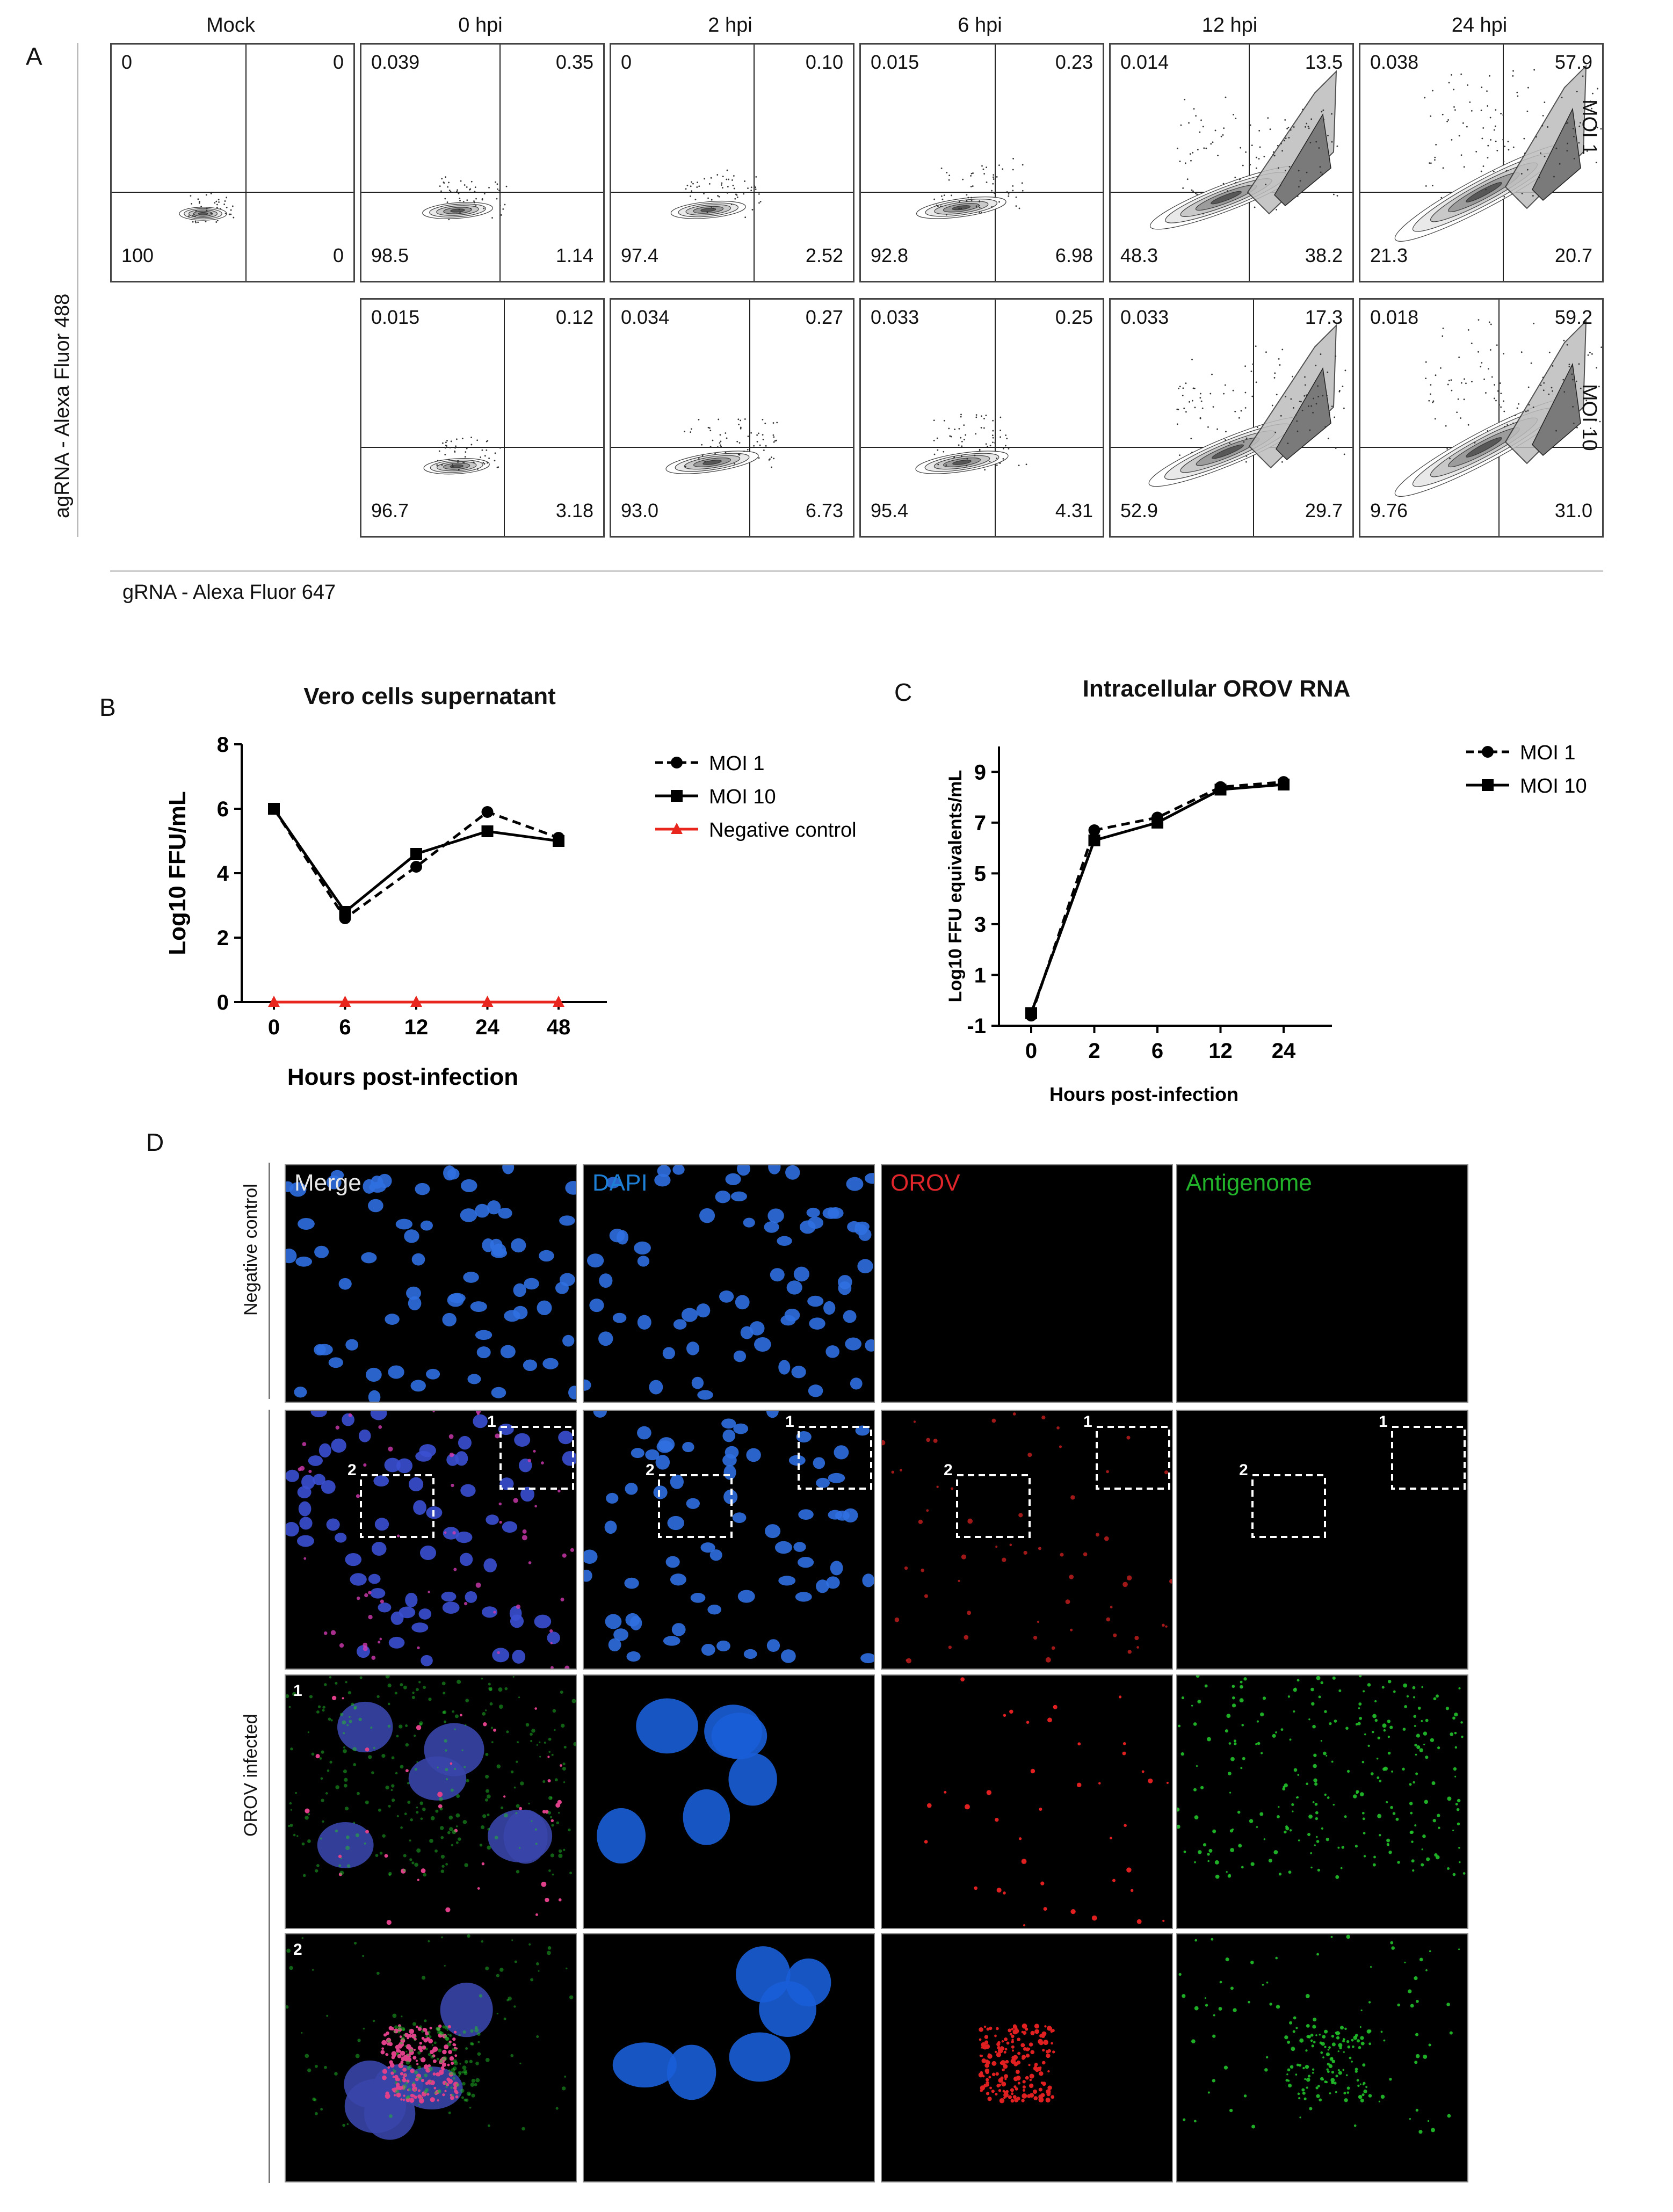  What do you see at coordinates (1074, 62) in the screenshot?
I see `quadrant-ur: 0.23` at bounding box center [1074, 62].